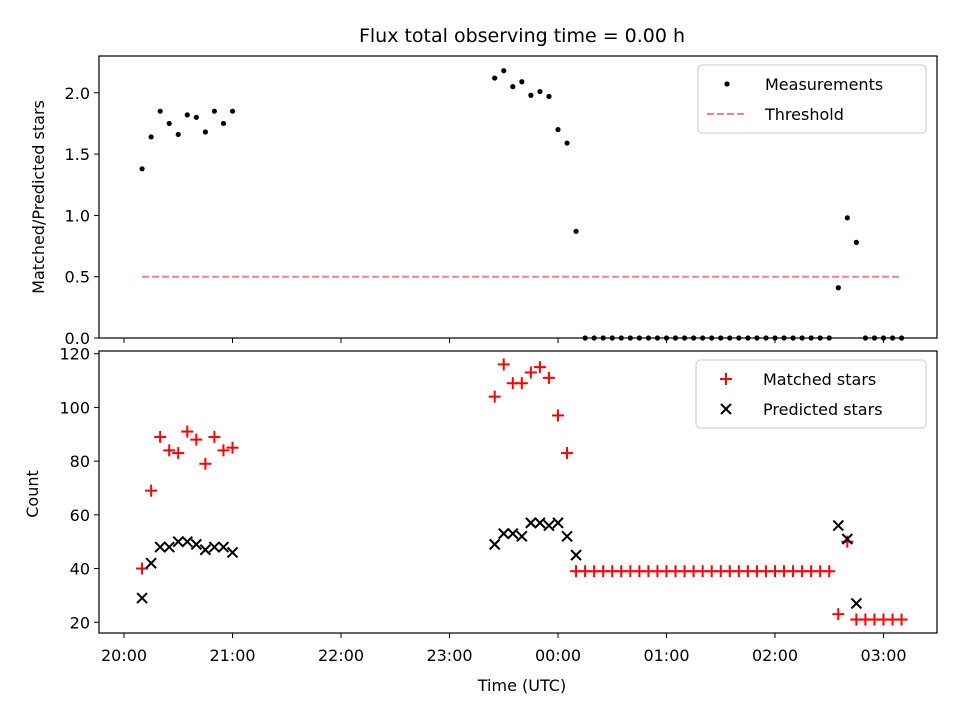 The image size is (960, 720). Describe the element at coordinates (79, 488) in the screenshot. I see `panel-count-y-ticks: 20 40 60 80 100 120` at that location.